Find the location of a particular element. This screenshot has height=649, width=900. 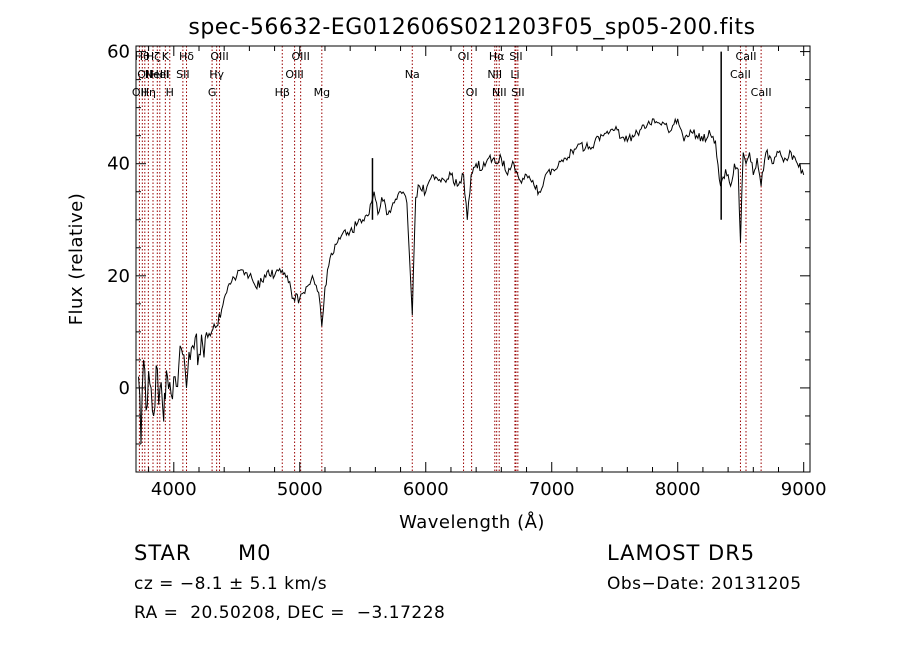

x-tick-label: 5000 is located at coordinates (300, 489).